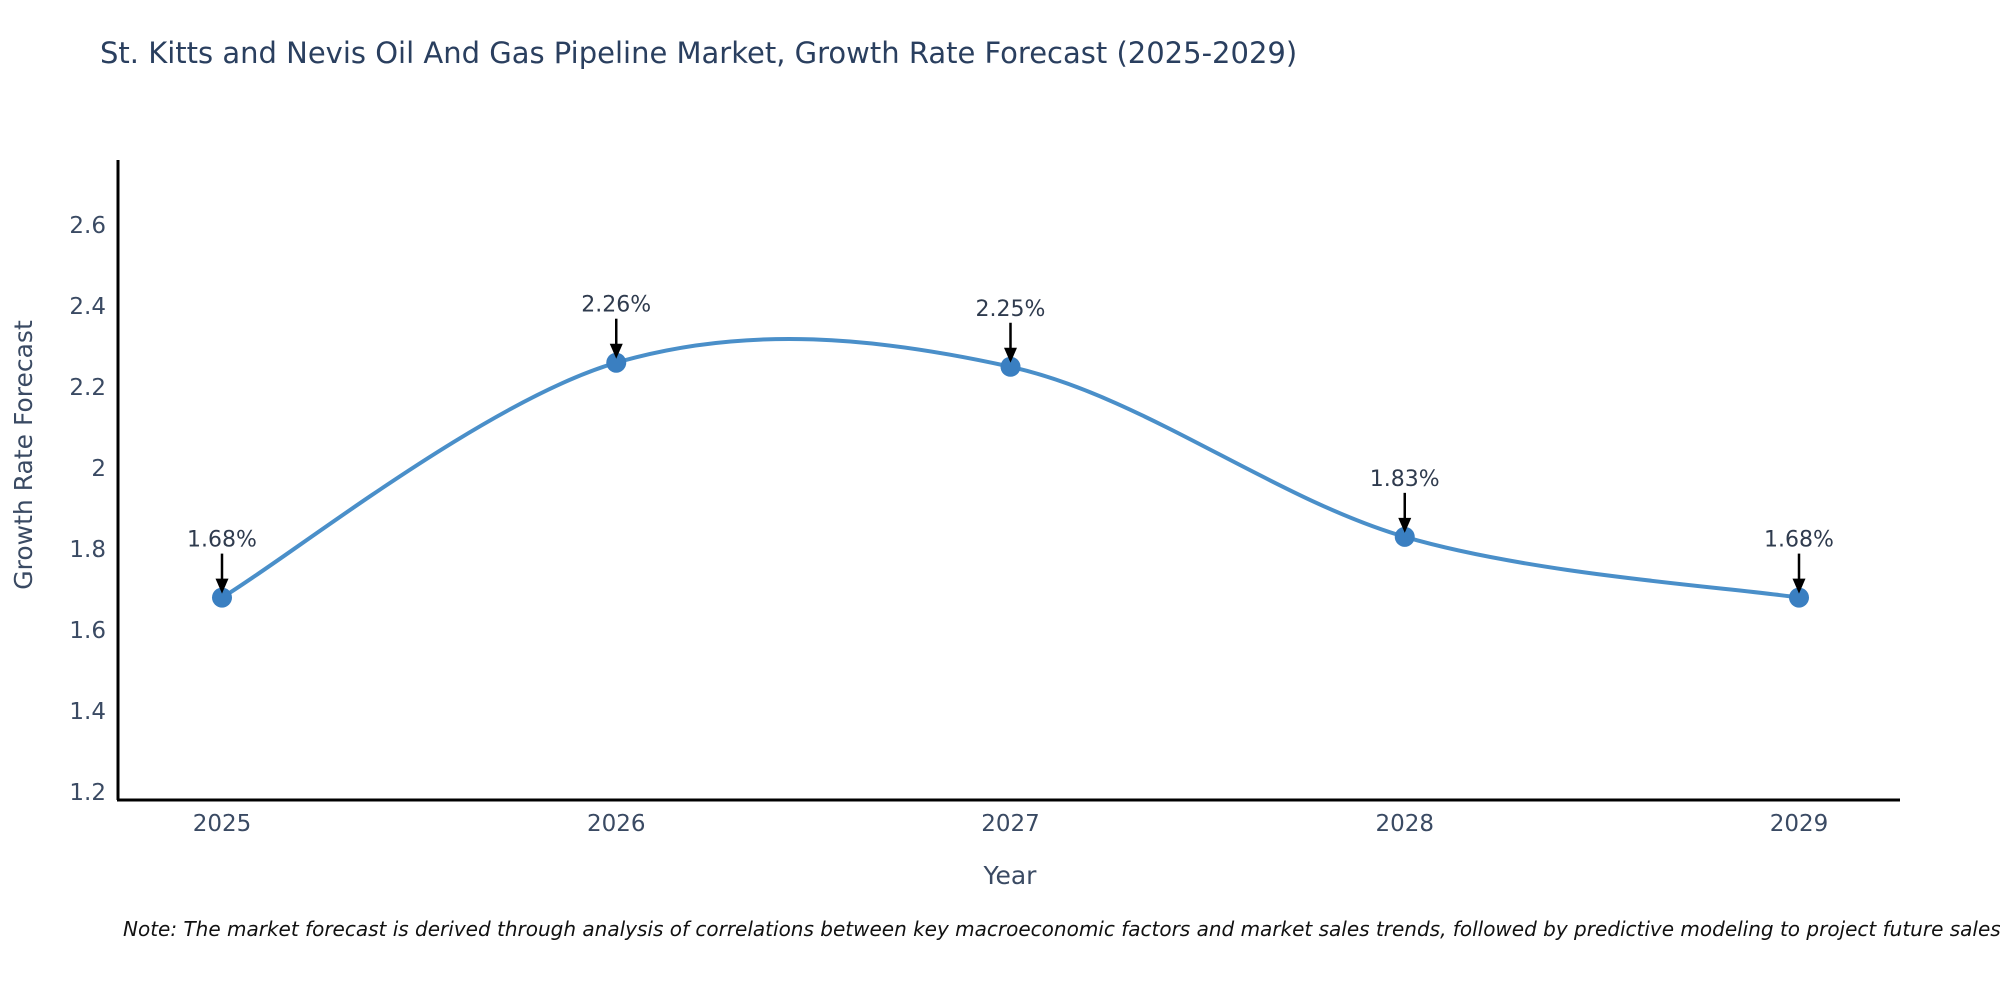 This screenshot has width=2000, height=1000. I want to click on point-annotation: 1.83%, so click(1405, 479).